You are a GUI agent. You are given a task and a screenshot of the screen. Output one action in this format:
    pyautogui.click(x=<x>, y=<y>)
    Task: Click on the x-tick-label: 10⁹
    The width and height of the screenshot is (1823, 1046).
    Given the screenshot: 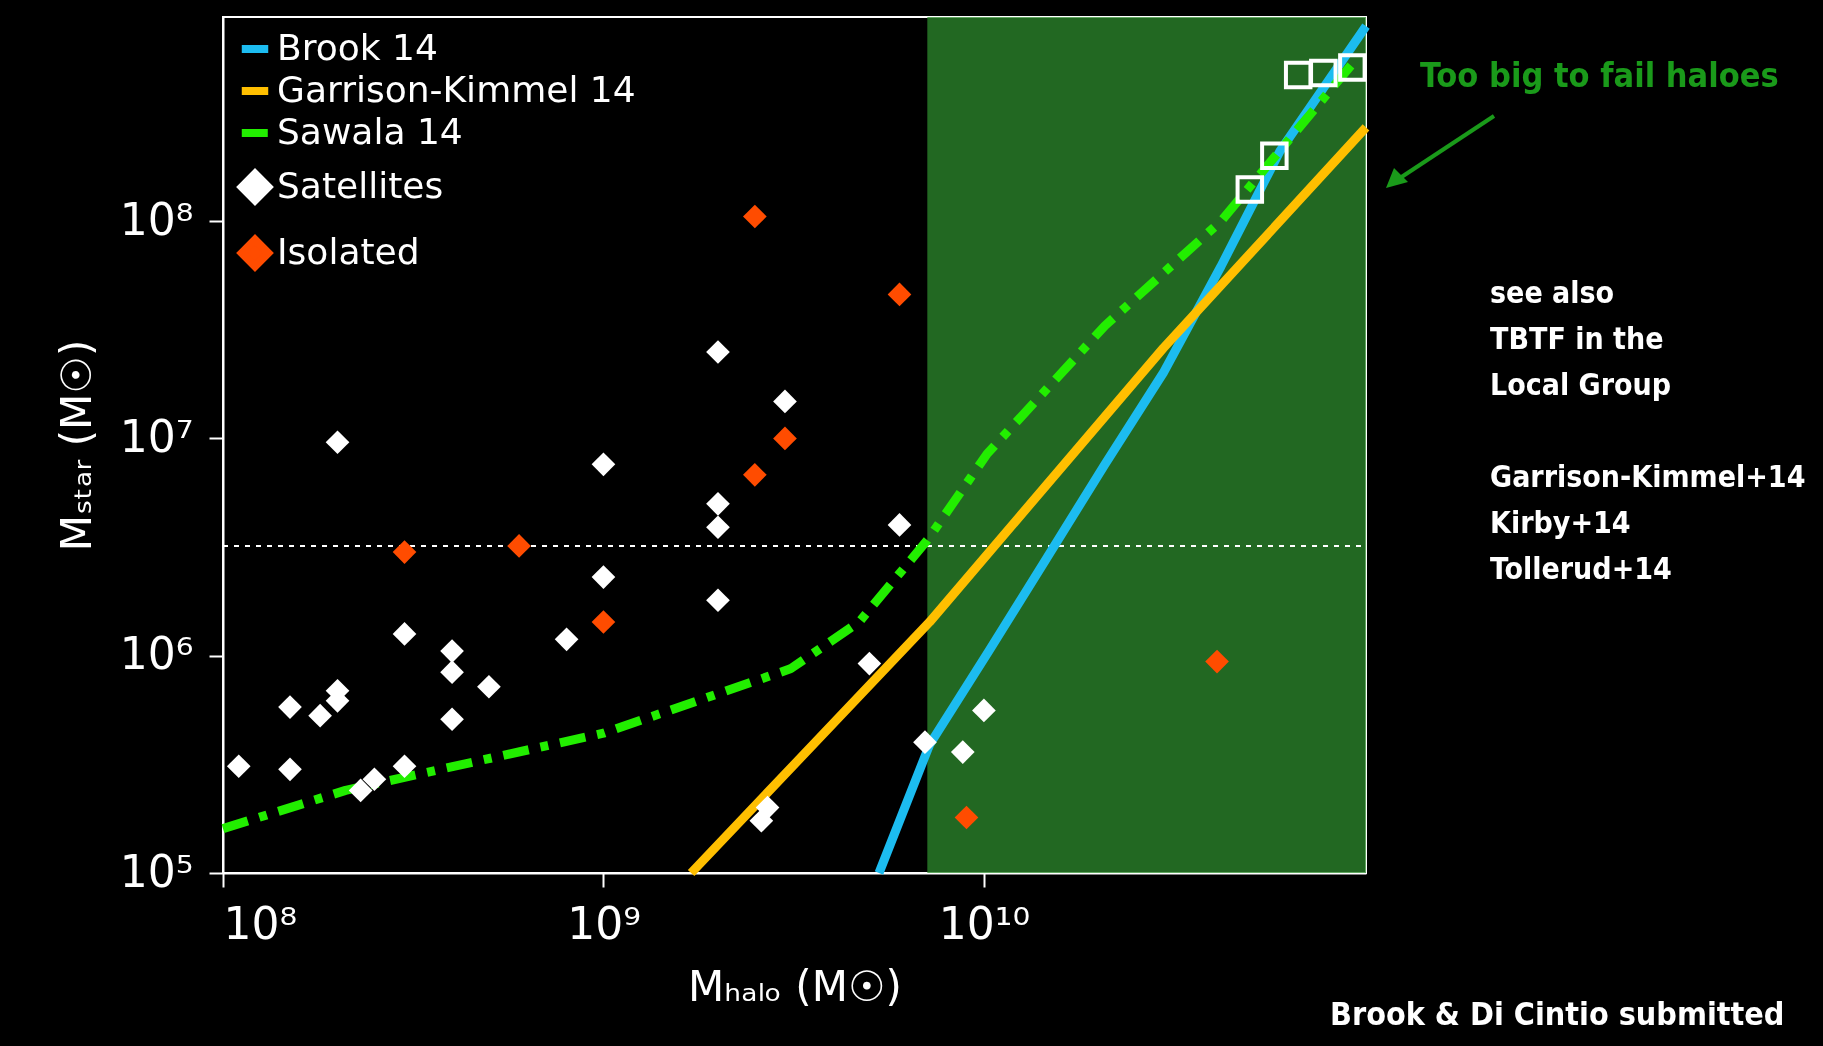 What is the action you would take?
    pyautogui.click(x=604, y=923)
    